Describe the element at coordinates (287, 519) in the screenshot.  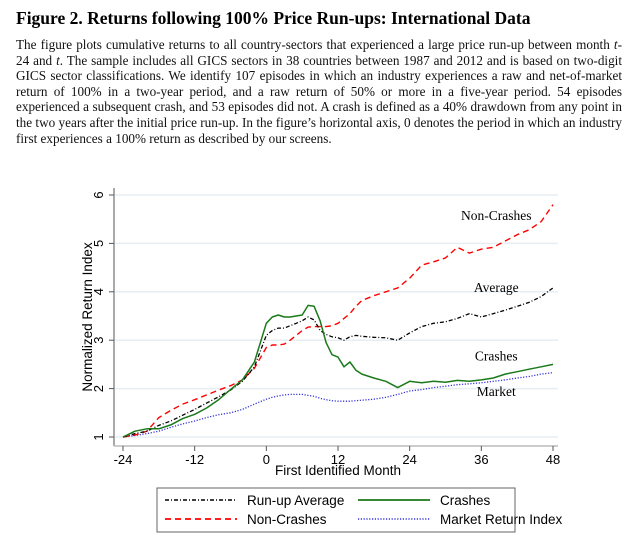
I see `legend-label: Non-Crashes` at that location.